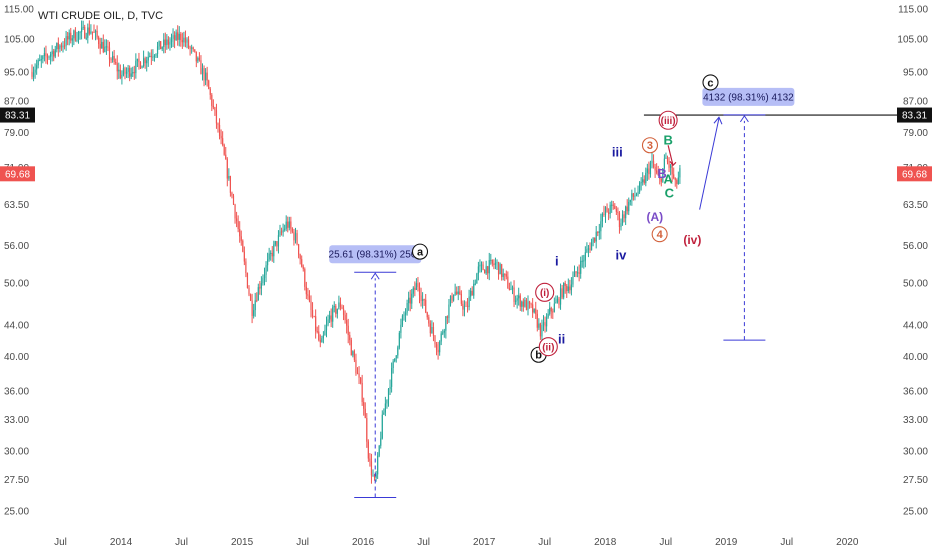 Image resolution: width=932 pixels, height=550 pixels. Describe the element at coordinates (660, 235) in the screenshot. I see `wave-label: 4` at that location.